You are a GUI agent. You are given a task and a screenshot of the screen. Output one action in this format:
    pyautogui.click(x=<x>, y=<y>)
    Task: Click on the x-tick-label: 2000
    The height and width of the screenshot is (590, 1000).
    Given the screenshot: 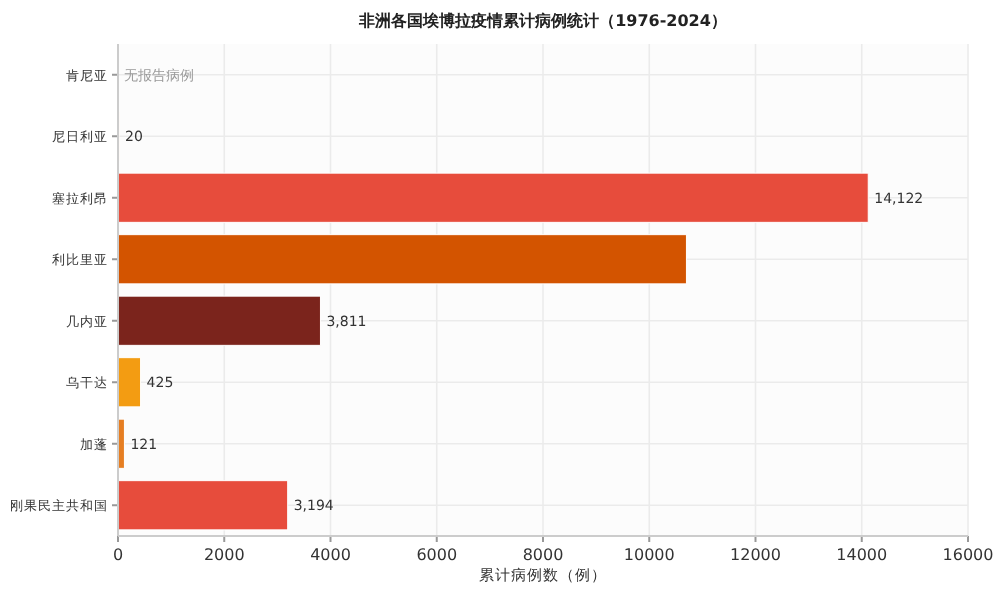 What is the action you would take?
    pyautogui.click(x=224, y=555)
    